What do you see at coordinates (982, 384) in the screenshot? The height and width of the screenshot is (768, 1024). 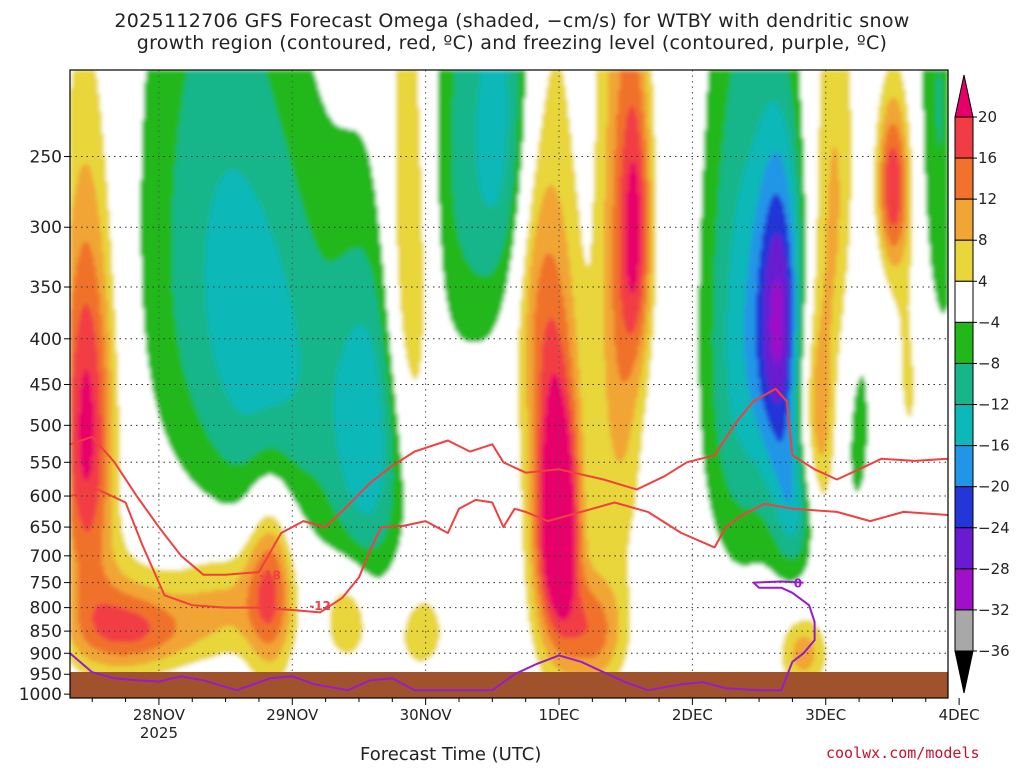 I see `colorbar: 20 16 12 8 4 −4 −8 −12 −16 −20 −24 −28 −32 −36` at bounding box center [982, 384].